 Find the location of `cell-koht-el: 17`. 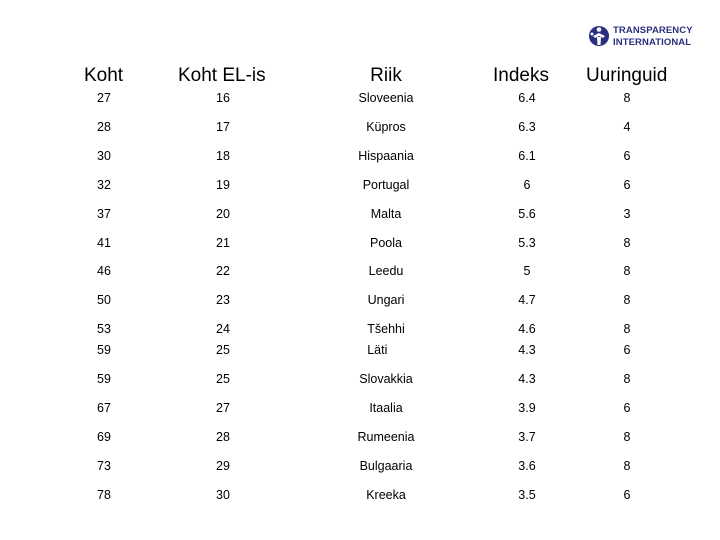

cell-koht-el: 17 is located at coordinates (223, 127).